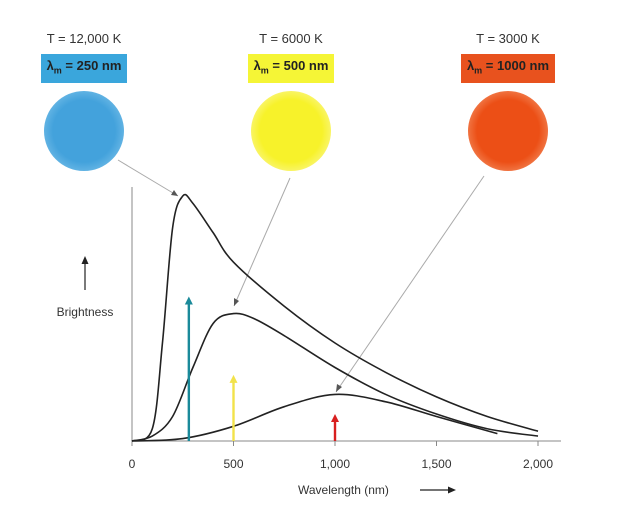  I want to click on star-hot: T = 12,000 K λm = 250 nm, so click(84, 100).